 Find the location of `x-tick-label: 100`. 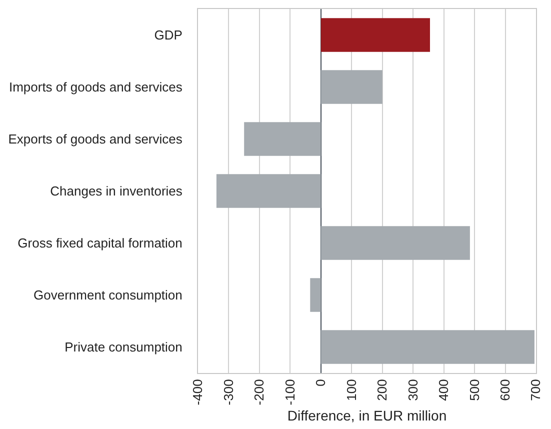

x-tick-label: 100 is located at coordinates (351, 390).